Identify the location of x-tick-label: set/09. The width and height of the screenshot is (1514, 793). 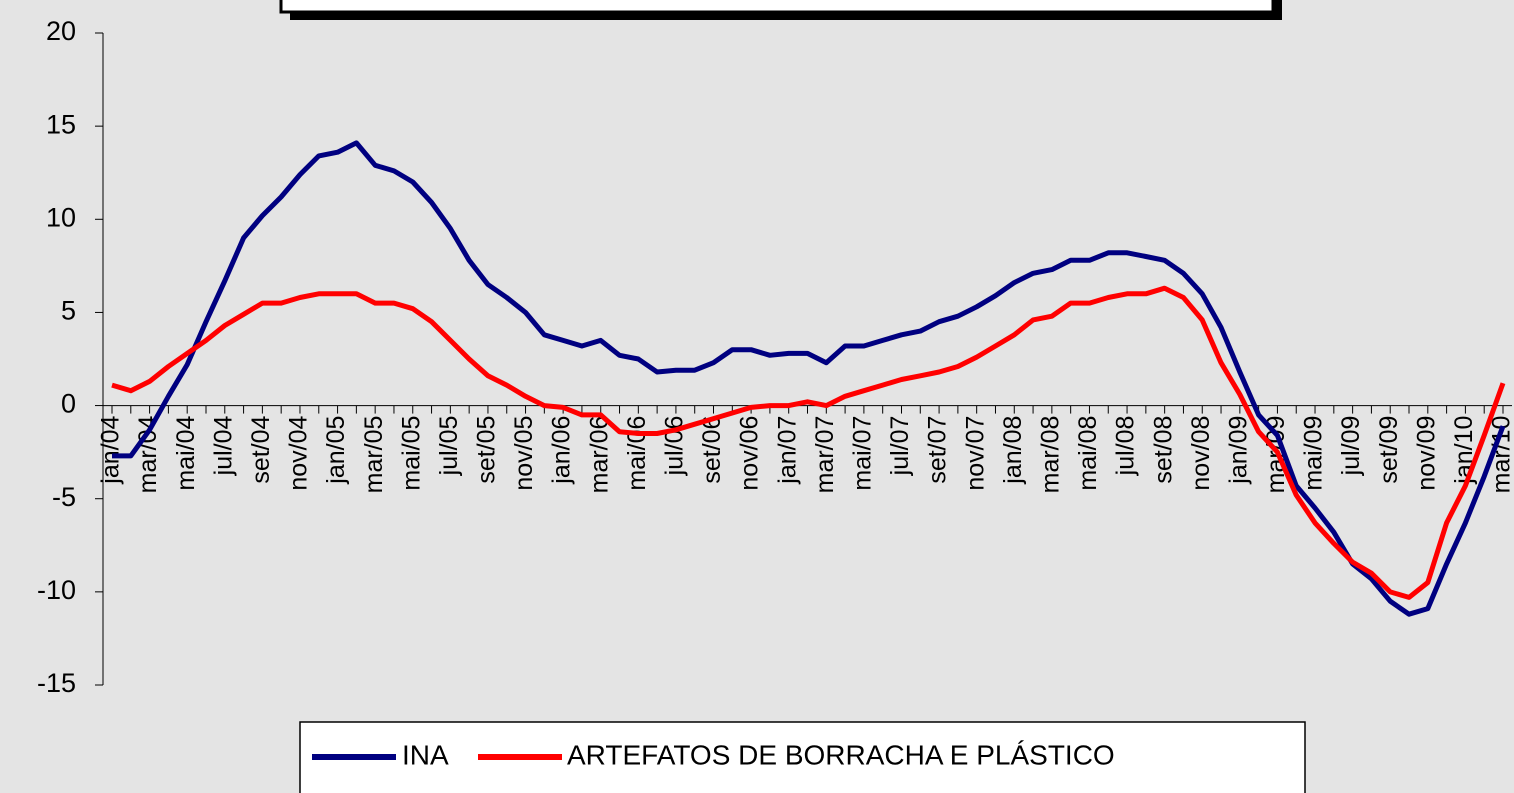
(1389, 450).